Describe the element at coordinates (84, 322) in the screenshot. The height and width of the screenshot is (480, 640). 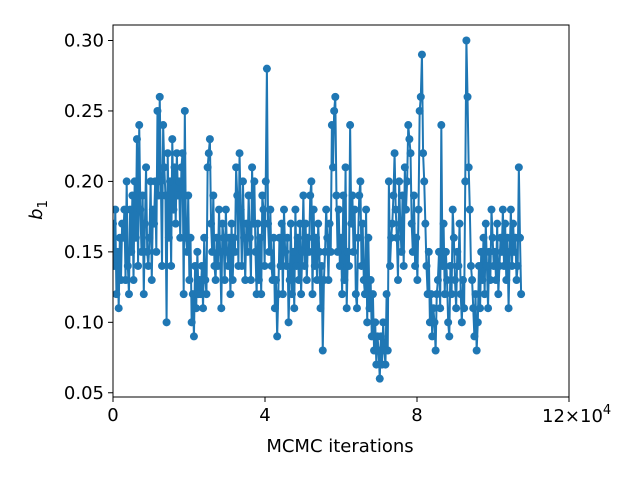
I see `y-tick-label: 0.10` at that location.